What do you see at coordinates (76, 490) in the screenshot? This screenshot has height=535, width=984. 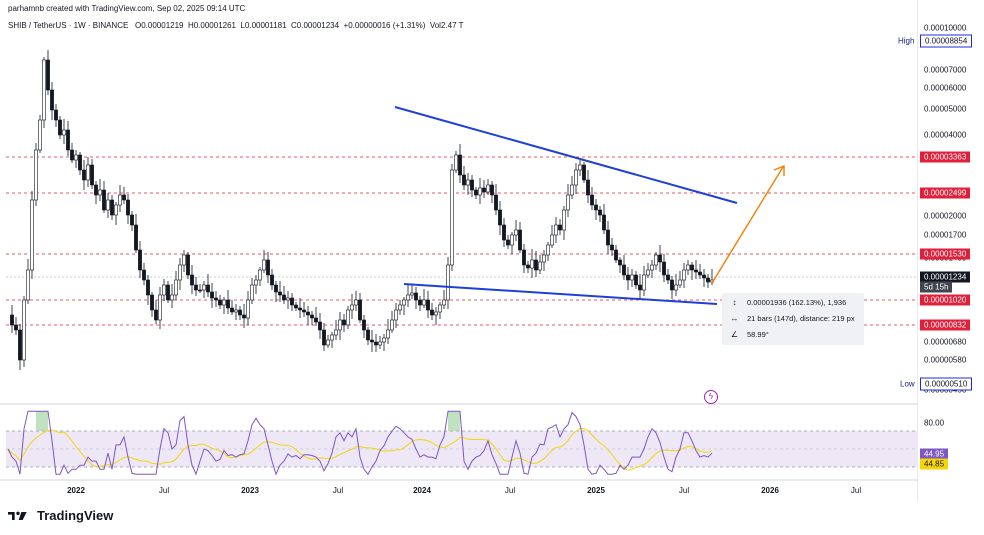 I see `time-label-0: 2022` at bounding box center [76, 490].